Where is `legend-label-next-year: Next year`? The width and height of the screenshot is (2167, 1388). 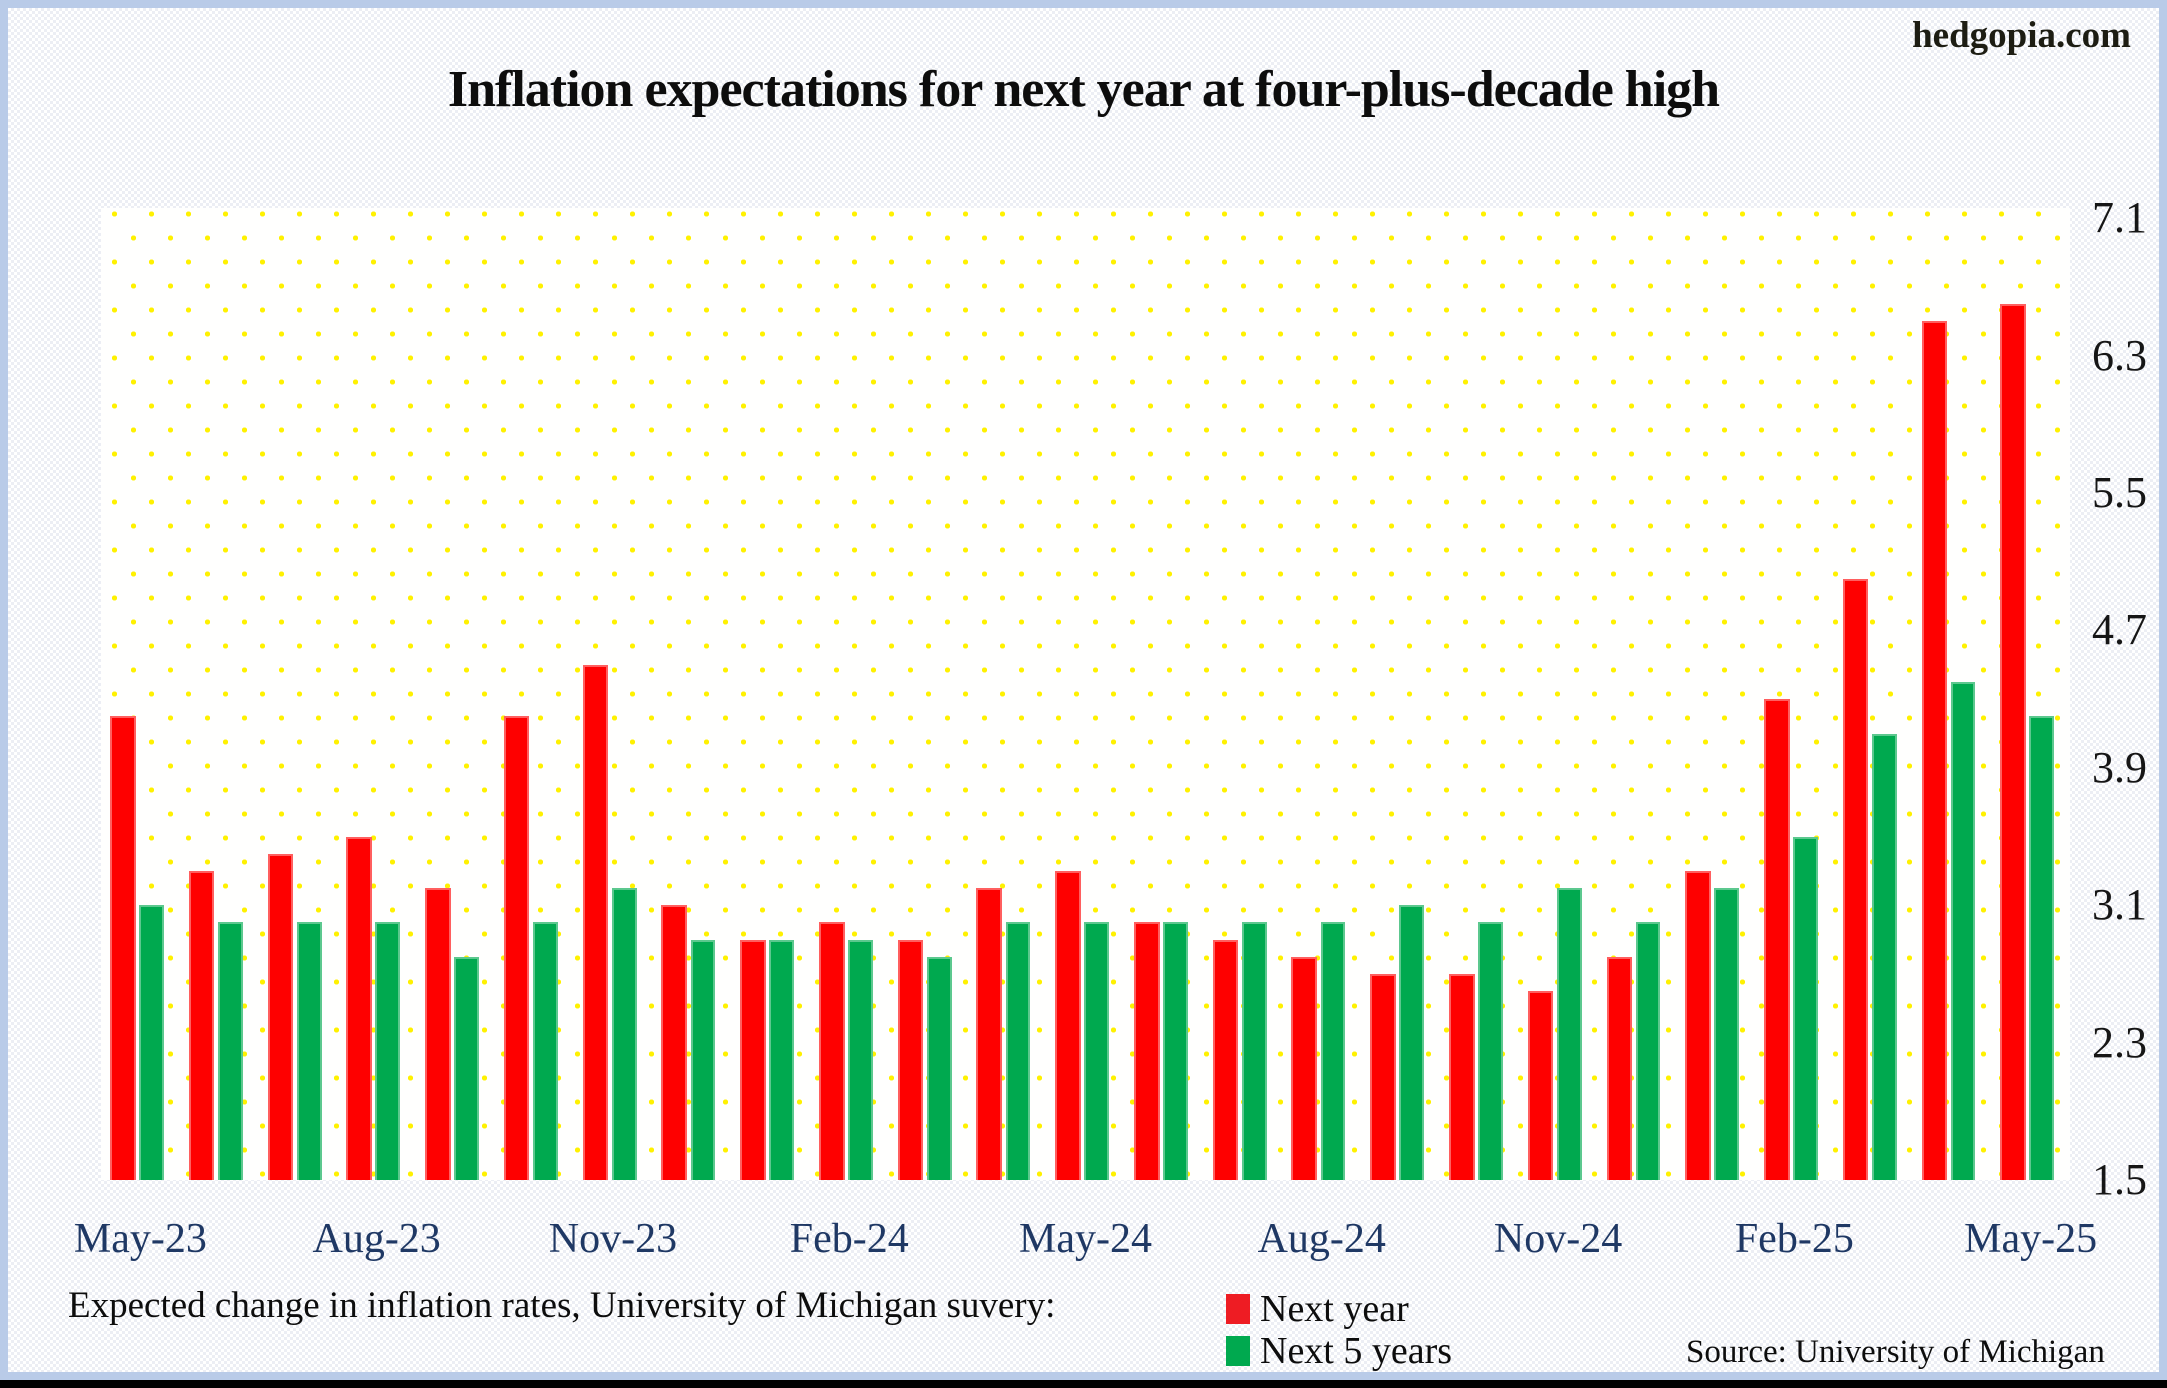
legend-label-next-year: Next year is located at coordinates (1334, 1309).